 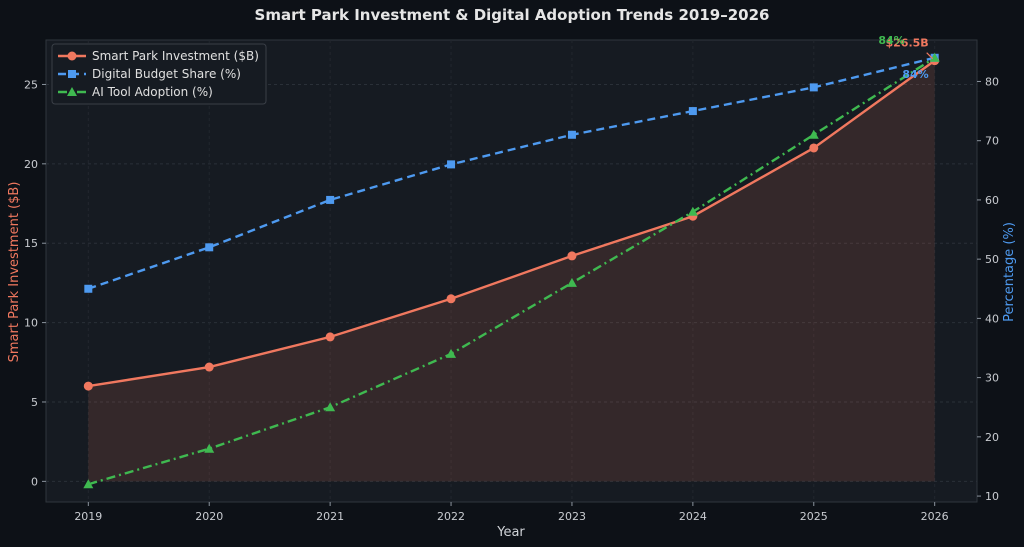 I want to click on y-axis-right-label: Percentage (%), so click(x=1009, y=272).